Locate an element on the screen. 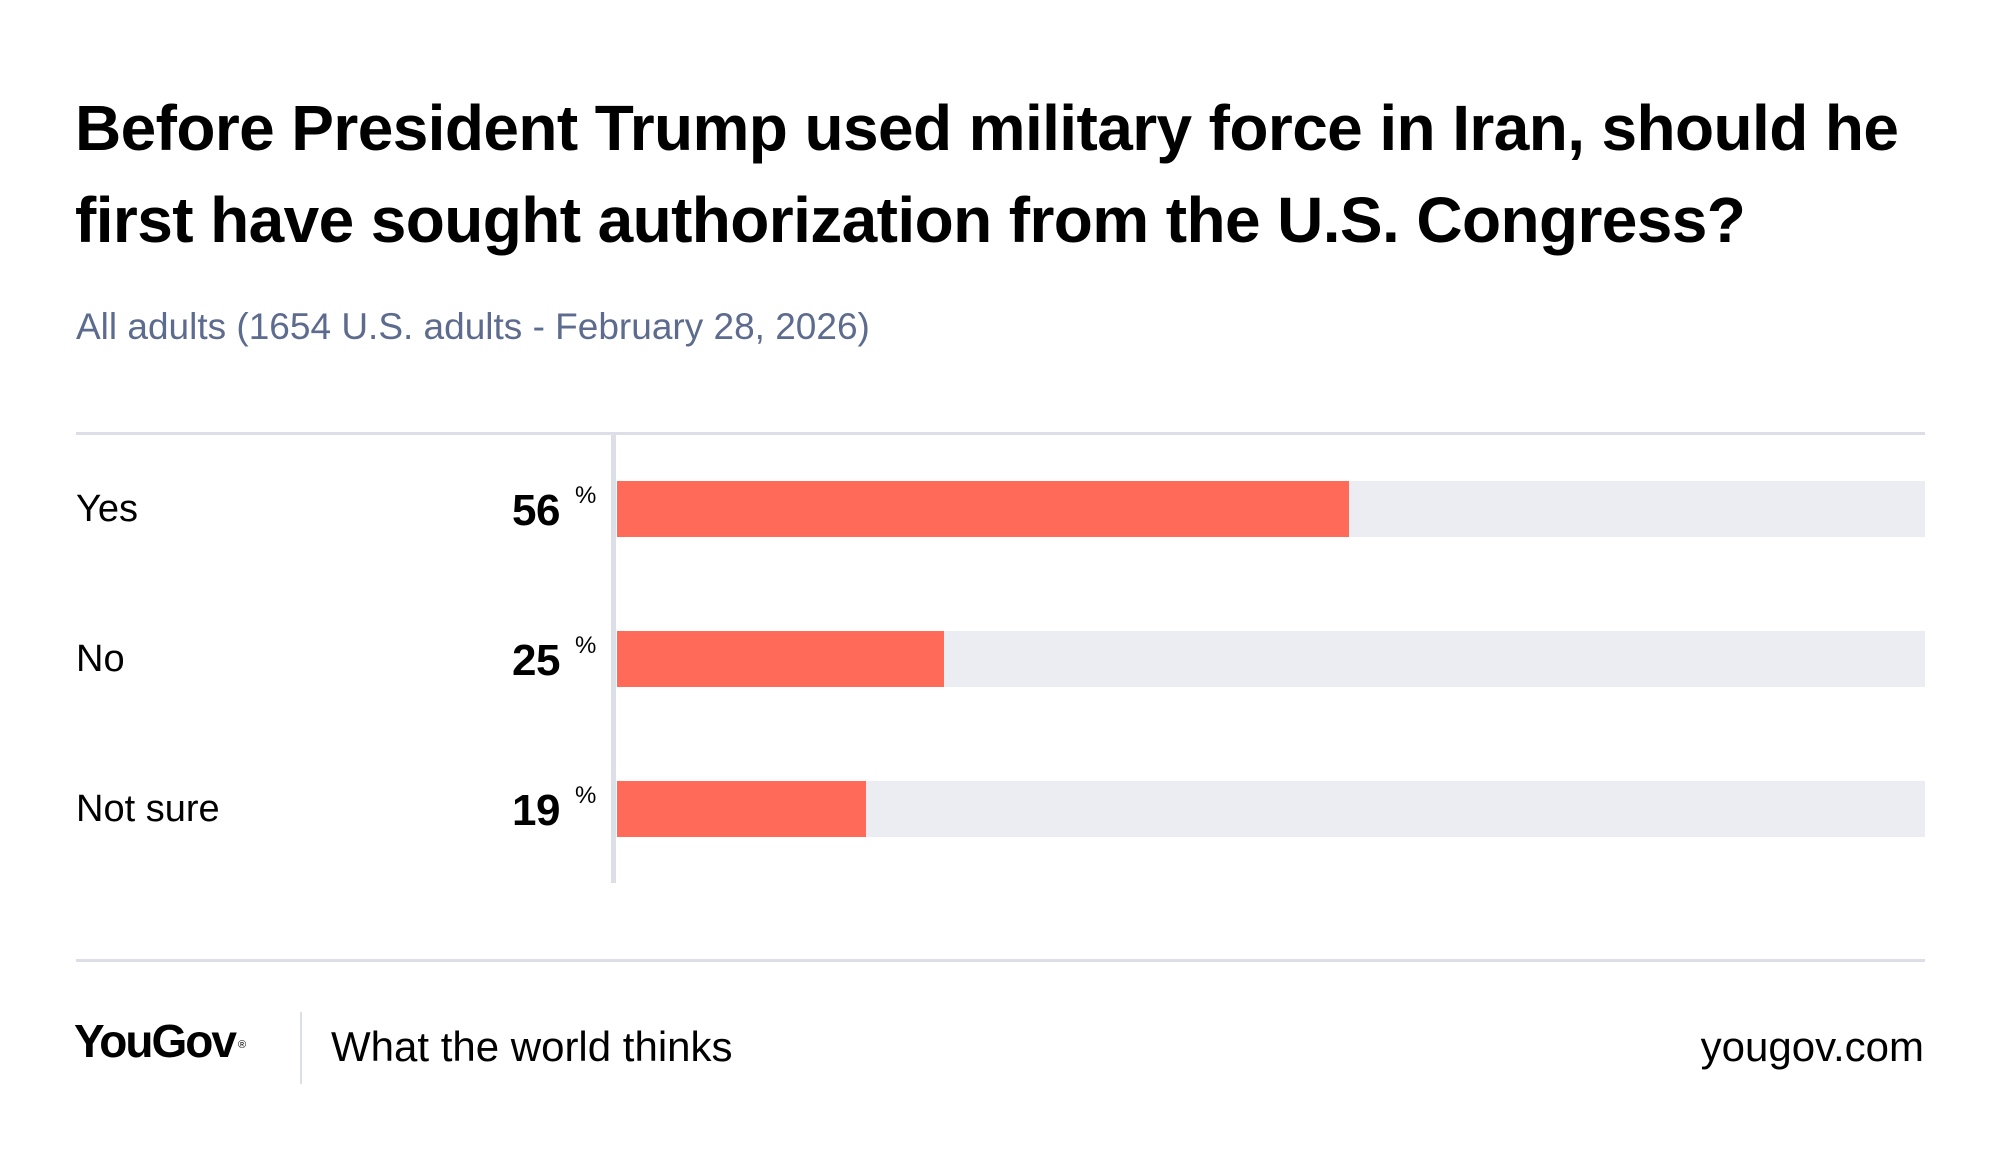 This screenshot has height=1159, width=2000. category-label: No is located at coordinates (100, 659).